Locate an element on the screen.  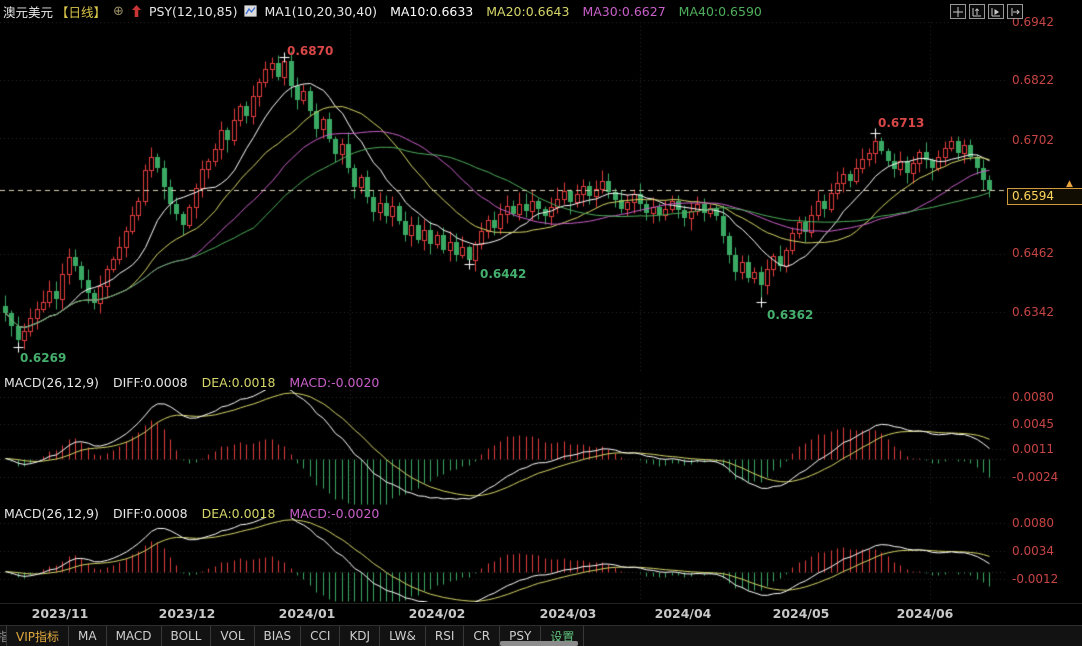
trend-up-arrow-icon is located at coordinates (136, 11).